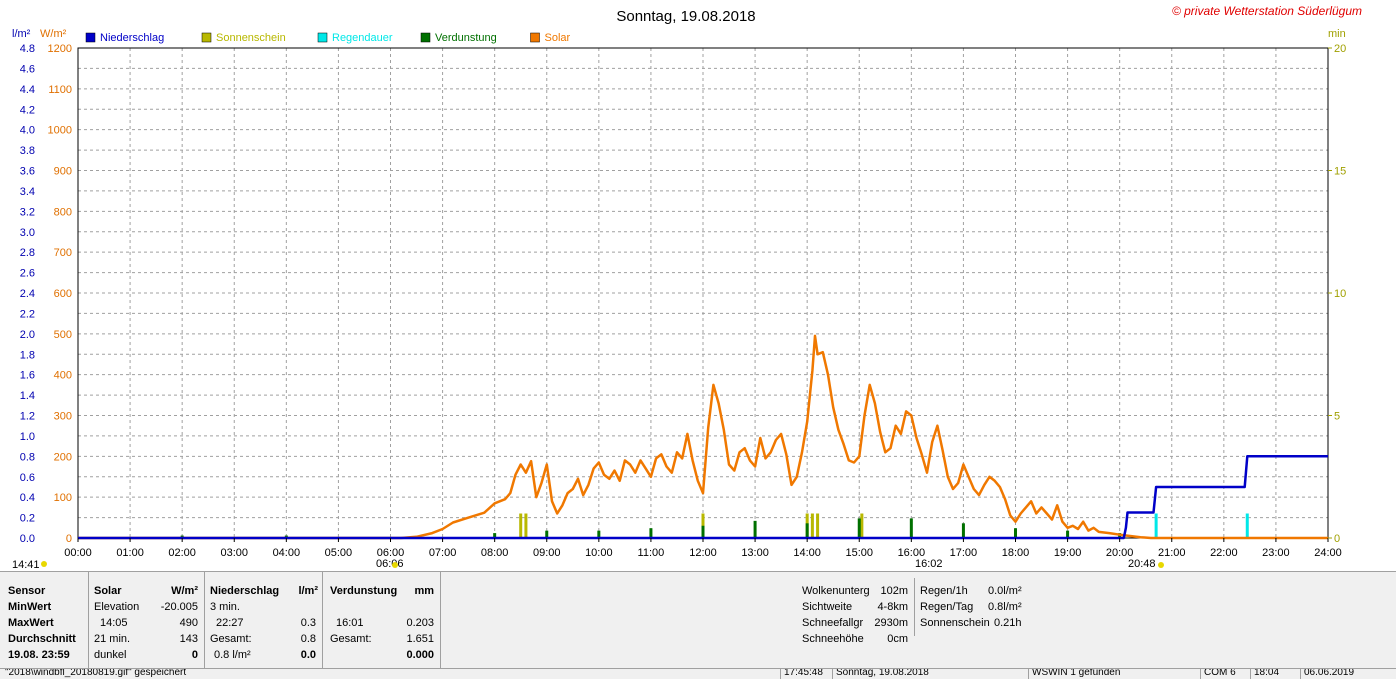 The height and width of the screenshot is (679, 1396). I want to click on solar-current-value: 0, so click(194, 655).